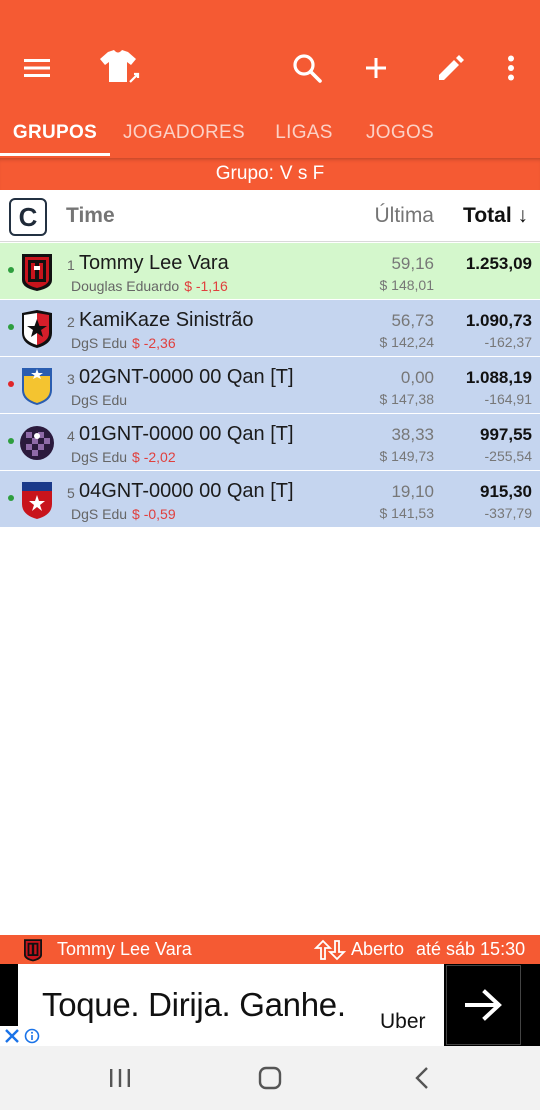 This screenshot has width=540, height=1110. I want to click on row-last-score: 59,16, so click(412, 263).